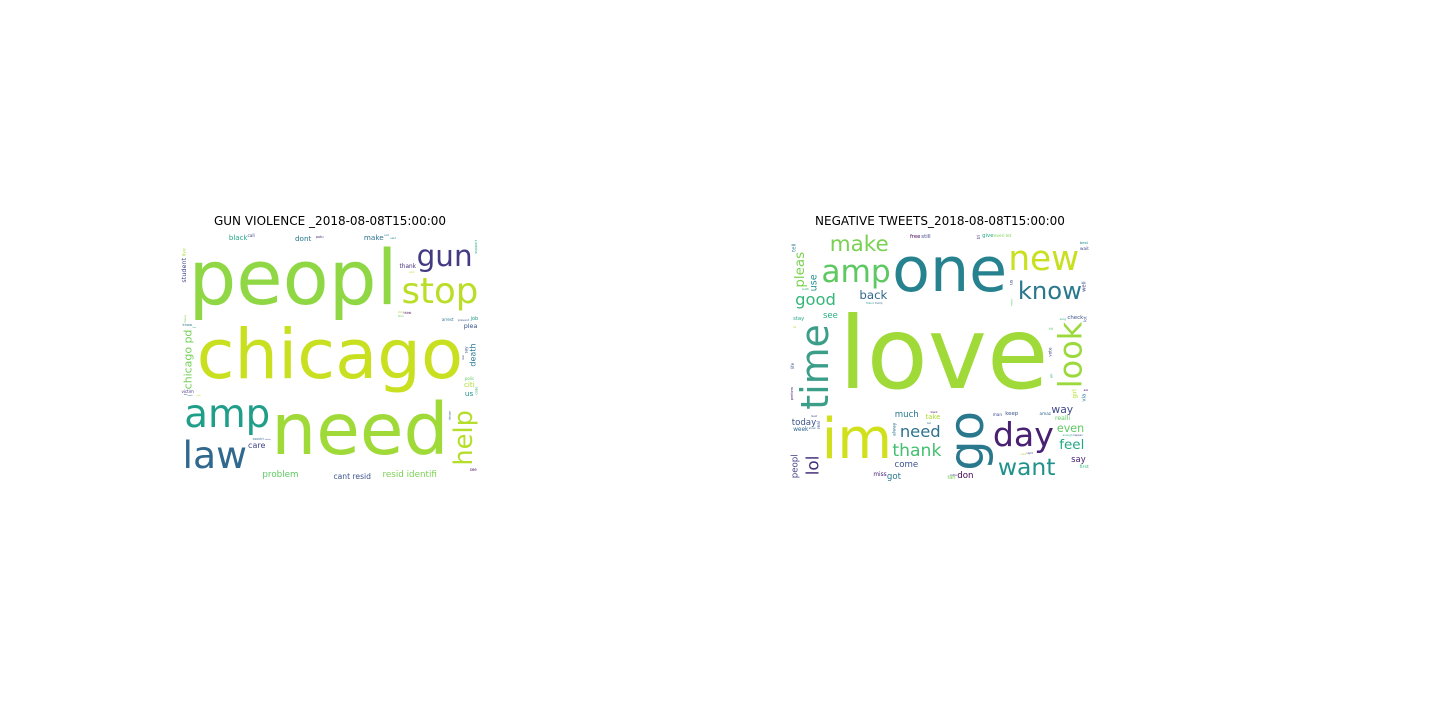 This screenshot has width=1440, height=720. What do you see at coordinates (194, 326) in the screenshot?
I see `word: lose` at bounding box center [194, 326].